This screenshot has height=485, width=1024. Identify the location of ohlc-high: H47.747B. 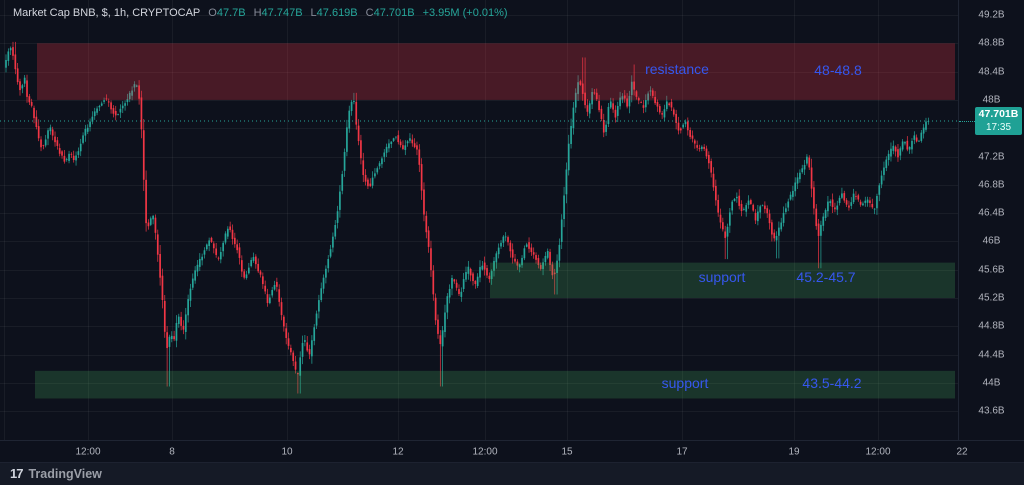
(278, 13).